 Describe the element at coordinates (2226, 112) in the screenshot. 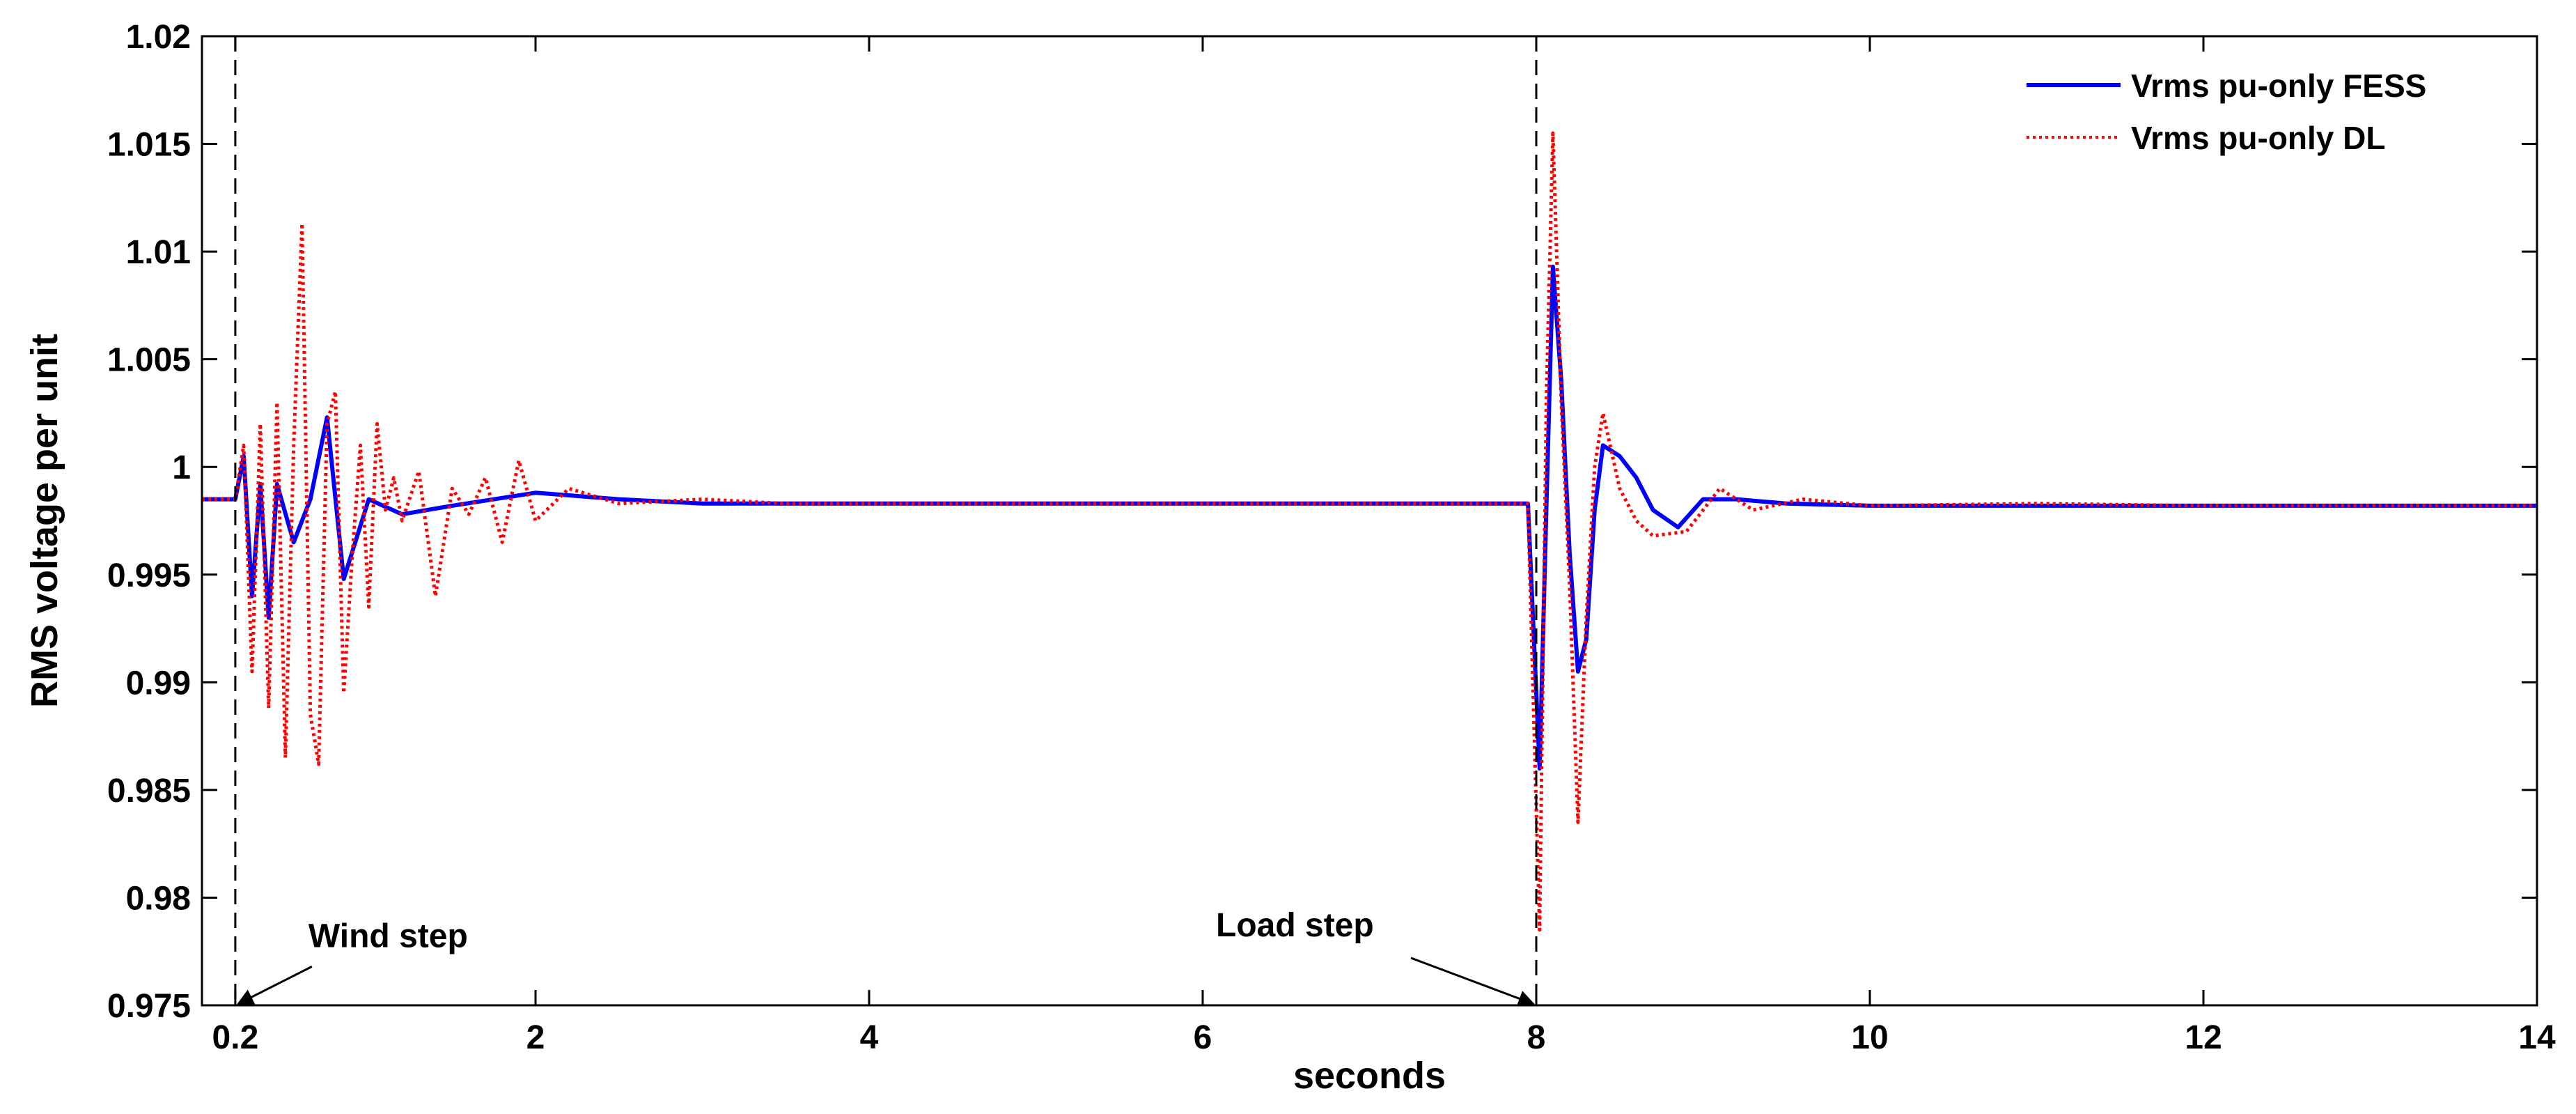

I see `legend: Vrms pu-only FESS Vrms pu-only DL` at that location.